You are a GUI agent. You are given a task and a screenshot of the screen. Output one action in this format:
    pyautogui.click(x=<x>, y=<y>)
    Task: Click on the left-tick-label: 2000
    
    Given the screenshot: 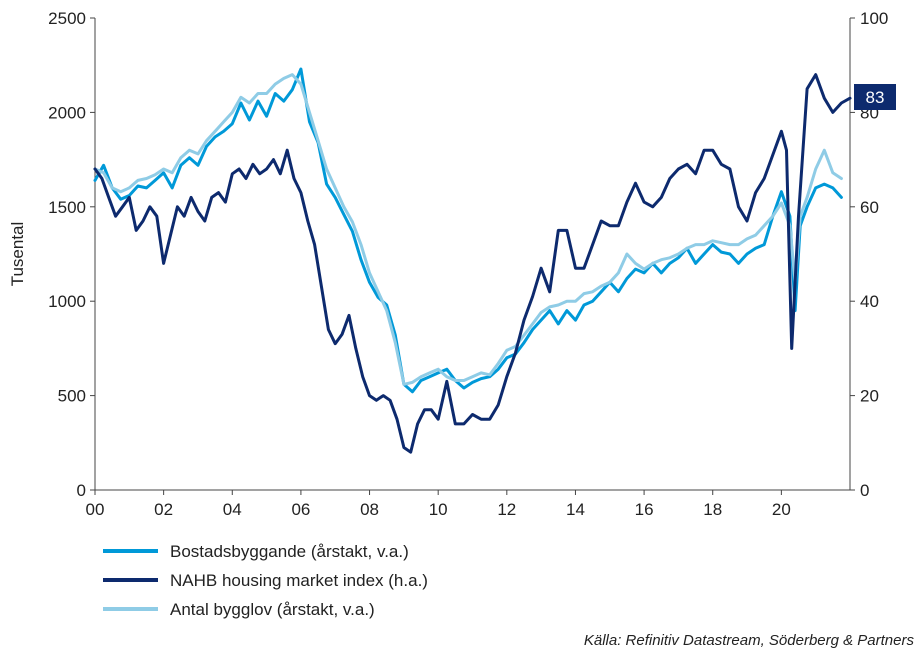 What is the action you would take?
    pyautogui.click(x=67, y=112)
    